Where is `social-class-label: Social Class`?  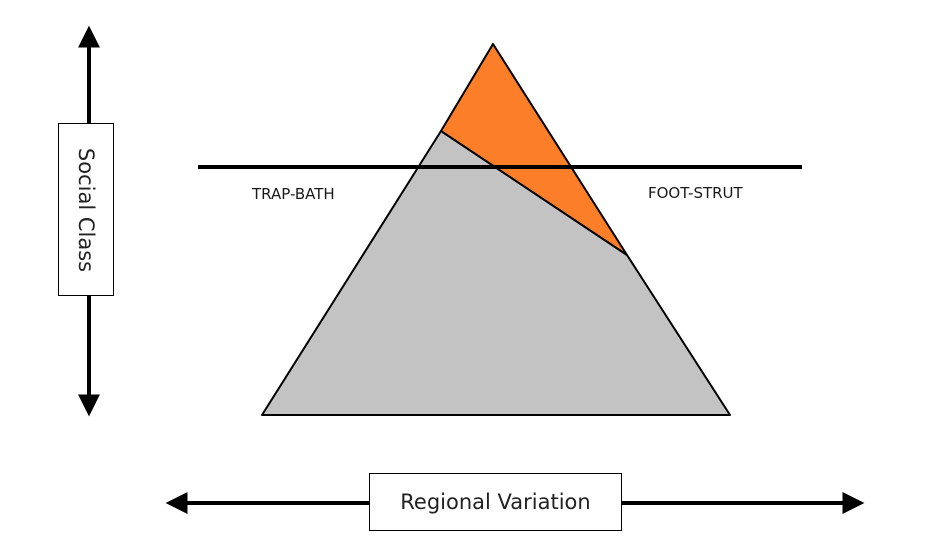 social-class-label: Social Class is located at coordinates (86, 209).